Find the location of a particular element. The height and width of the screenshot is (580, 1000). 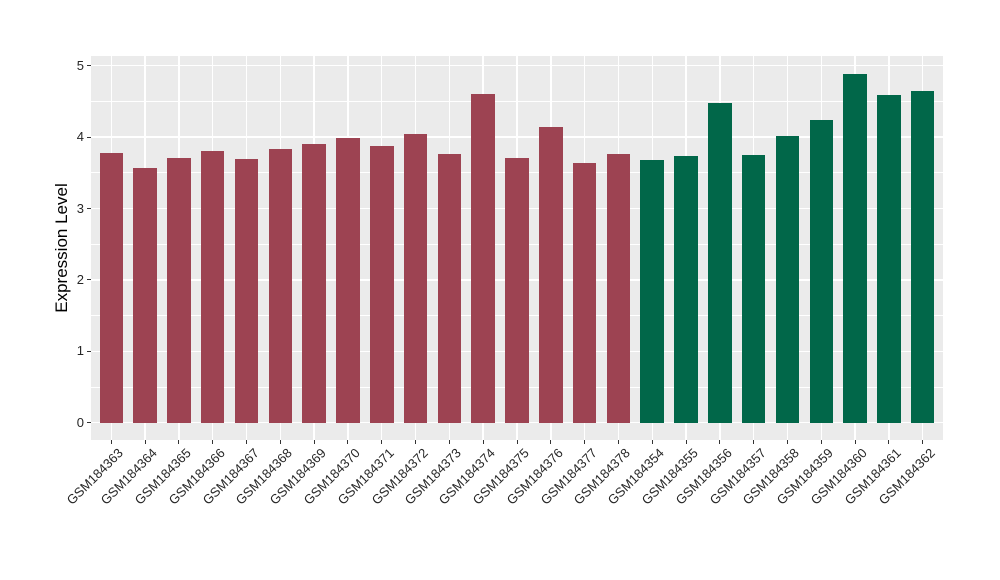

bar-GSM184368 is located at coordinates (280, 286).